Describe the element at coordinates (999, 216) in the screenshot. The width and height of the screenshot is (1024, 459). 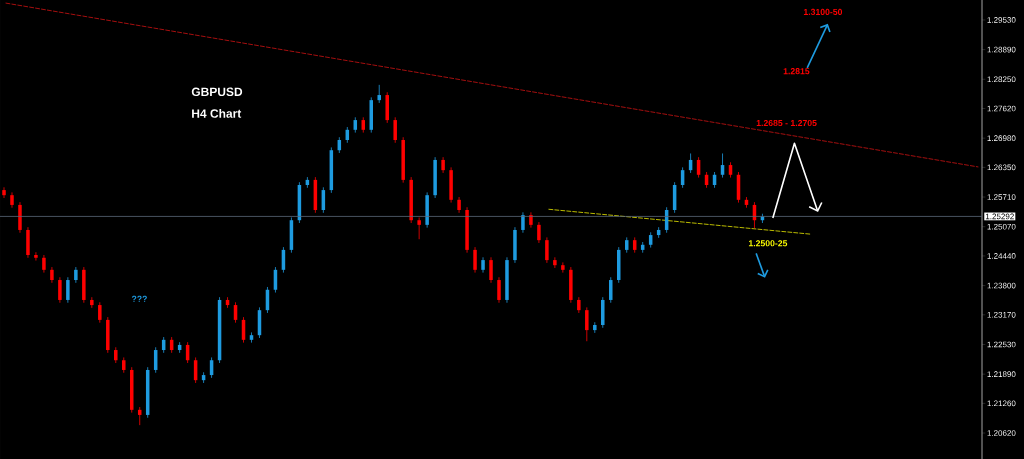
I see `ref-line-label: 1.25292` at that location.